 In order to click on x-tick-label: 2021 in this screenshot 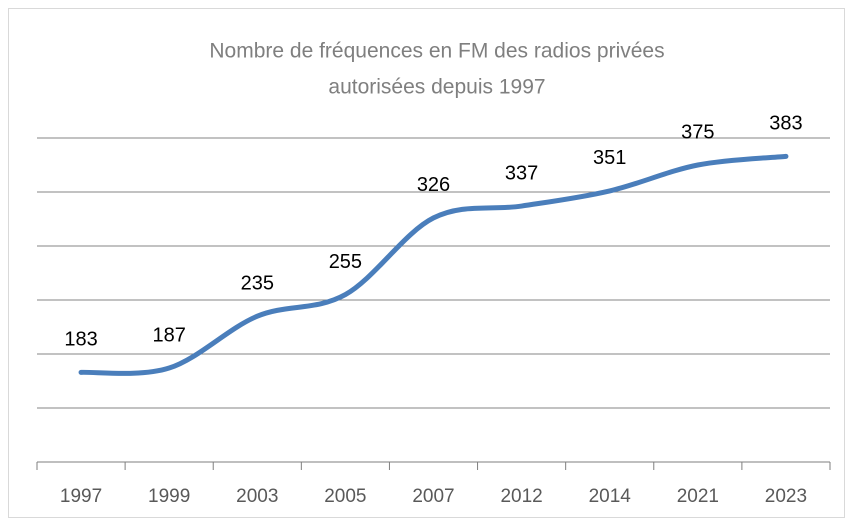, I will do `click(698, 496)`.